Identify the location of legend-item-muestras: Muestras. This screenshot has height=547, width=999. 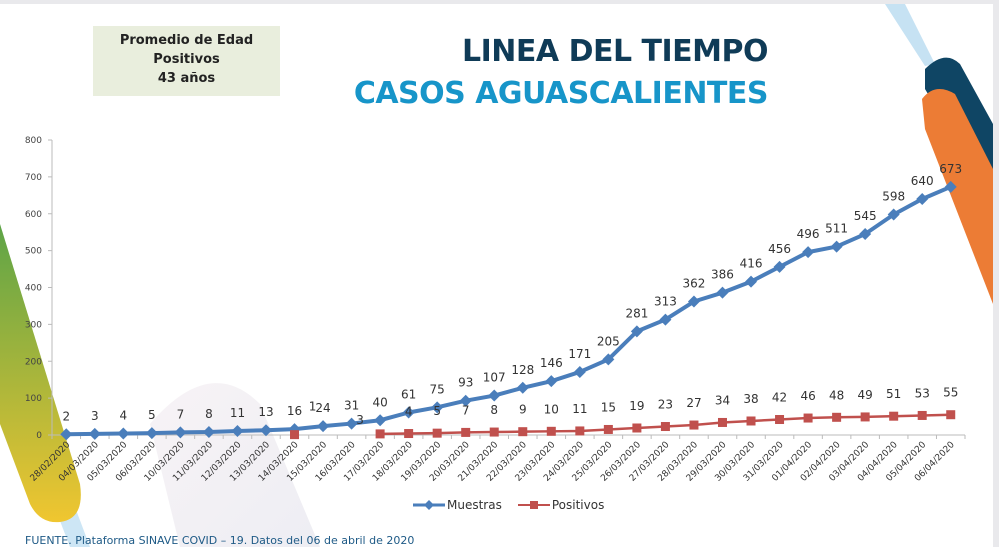
(457, 505).